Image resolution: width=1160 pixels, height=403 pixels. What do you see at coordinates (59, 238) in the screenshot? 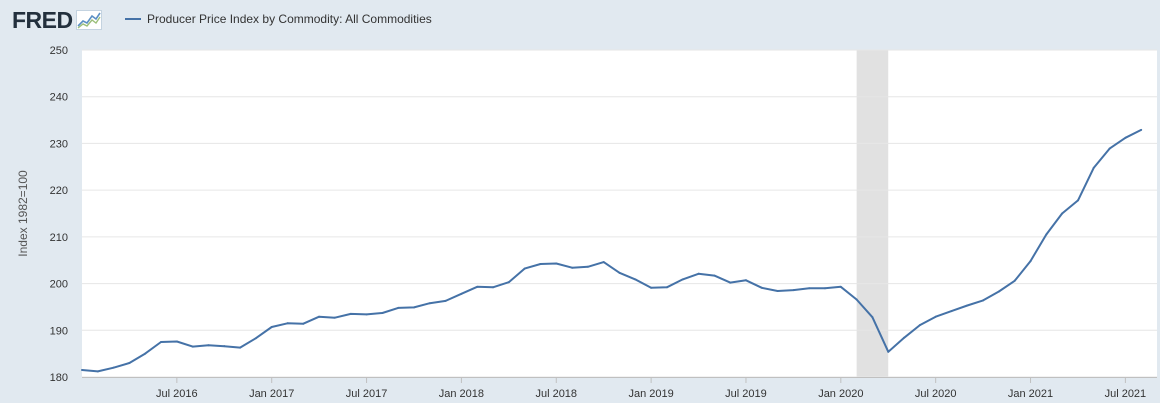
I see `y-tick-label: 210` at bounding box center [59, 238].